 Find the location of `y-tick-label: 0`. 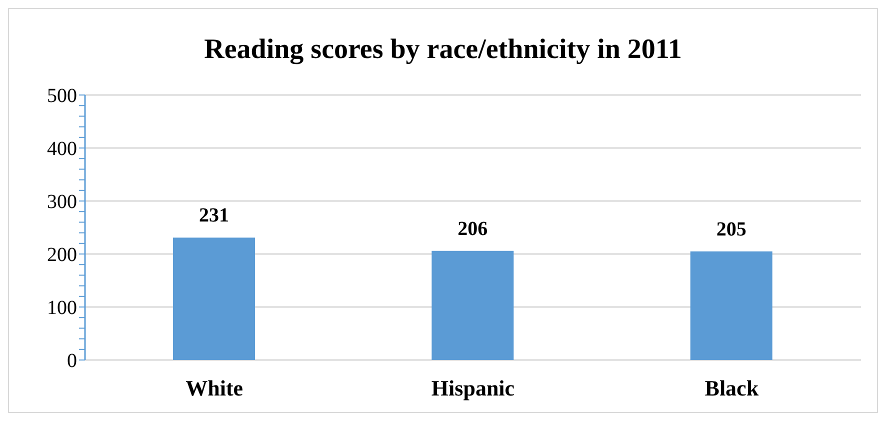

y-tick-label: 0 is located at coordinates (72, 361).